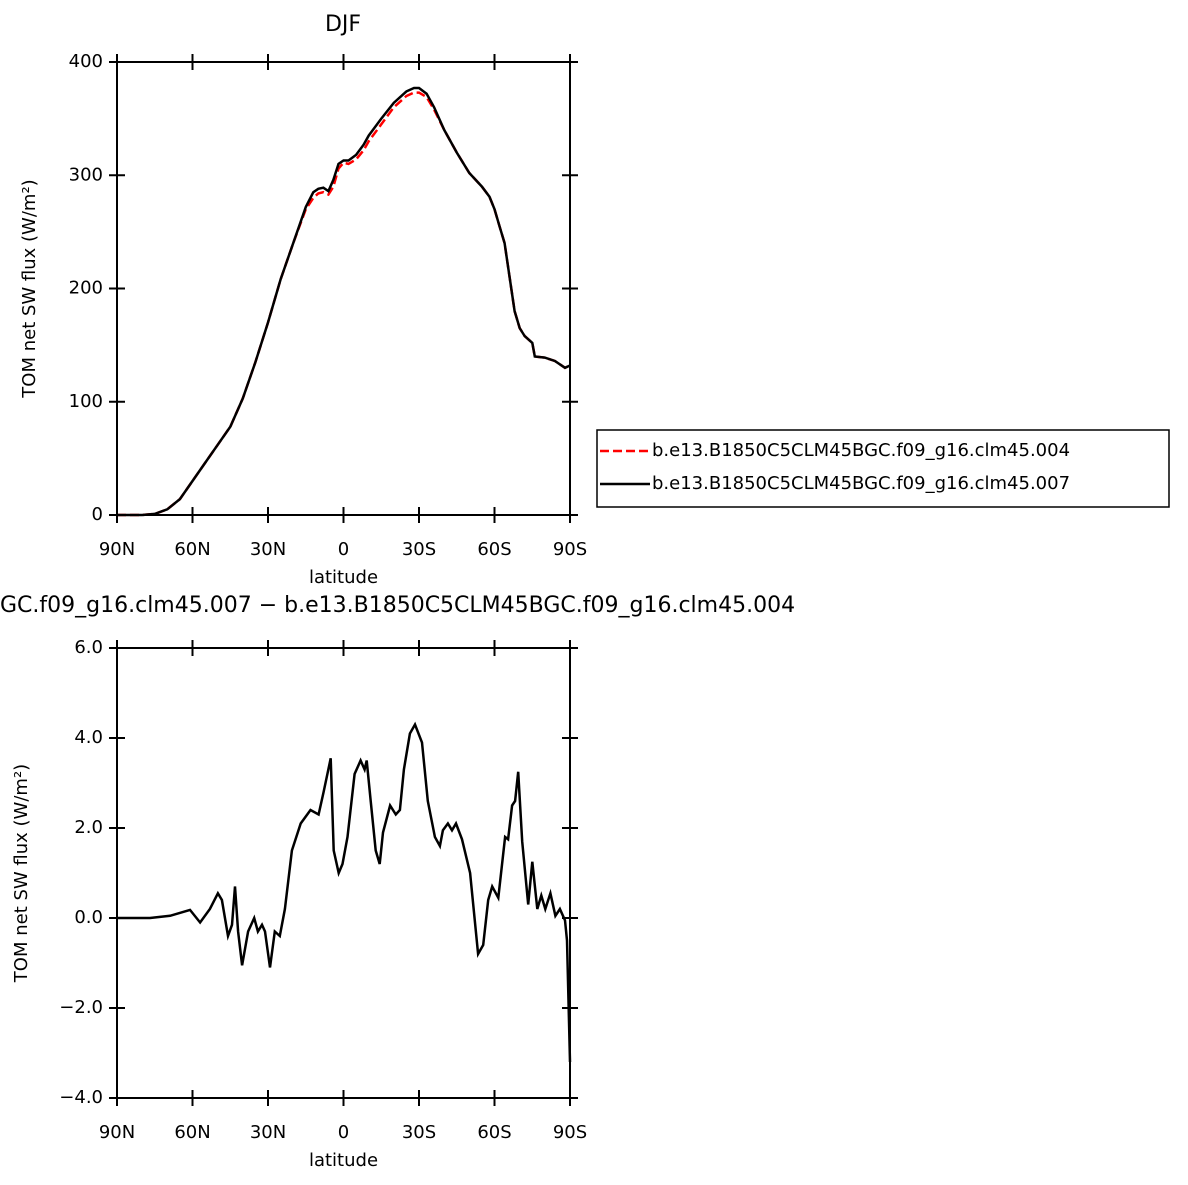  I want to click on y-tick-label: 200, so click(86, 288).